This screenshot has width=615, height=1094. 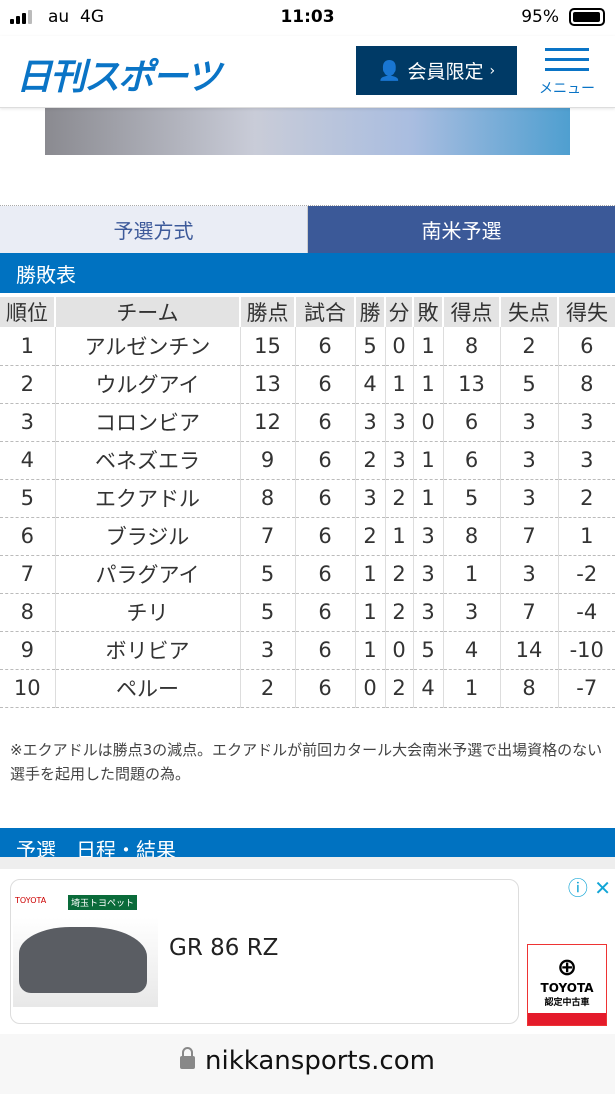 I want to click on url-bar: nikkansports.com, so click(x=307, y=1064).